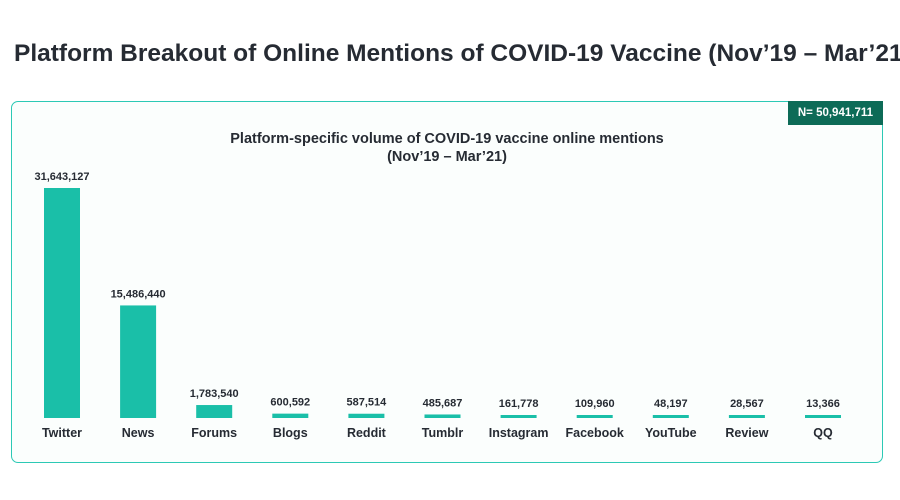 The height and width of the screenshot is (500, 900). Describe the element at coordinates (835, 113) in the screenshot. I see `sample-size-badge: N= 50,941,711` at that location.